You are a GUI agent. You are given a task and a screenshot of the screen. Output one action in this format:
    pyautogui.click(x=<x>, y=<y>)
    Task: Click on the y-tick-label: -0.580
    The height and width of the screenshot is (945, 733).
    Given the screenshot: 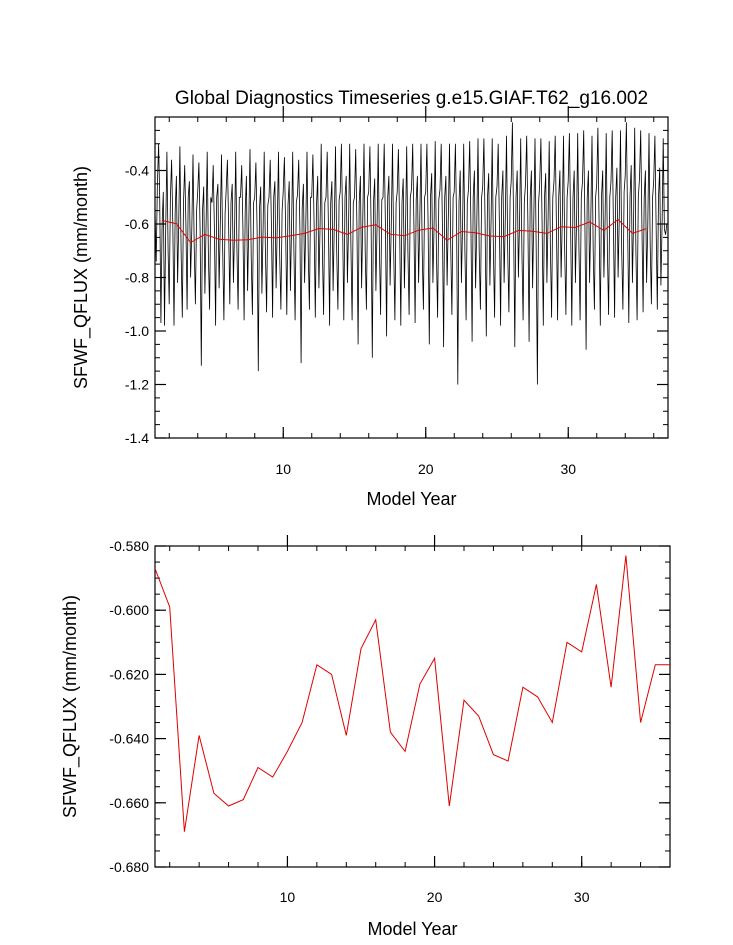 What is the action you would take?
    pyautogui.click(x=129, y=546)
    